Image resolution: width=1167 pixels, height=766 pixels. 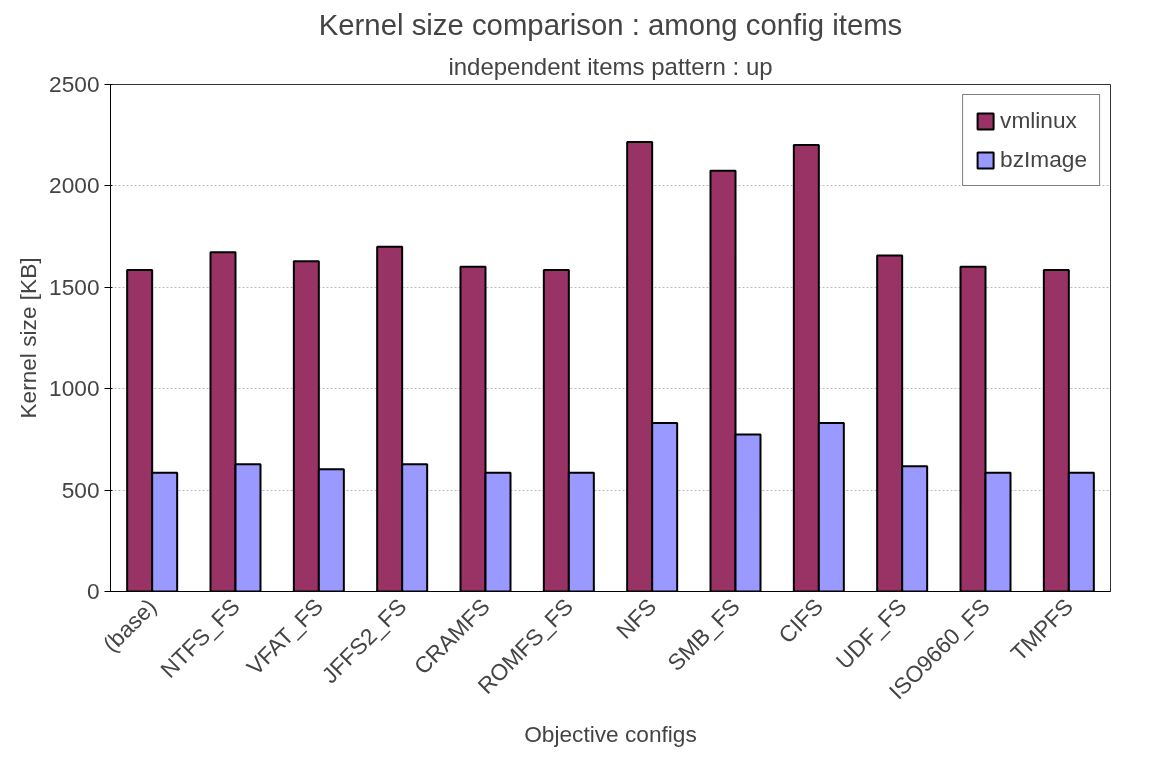 What do you see at coordinates (93, 591) in the screenshot?
I see `y-tick-label: 0` at bounding box center [93, 591].